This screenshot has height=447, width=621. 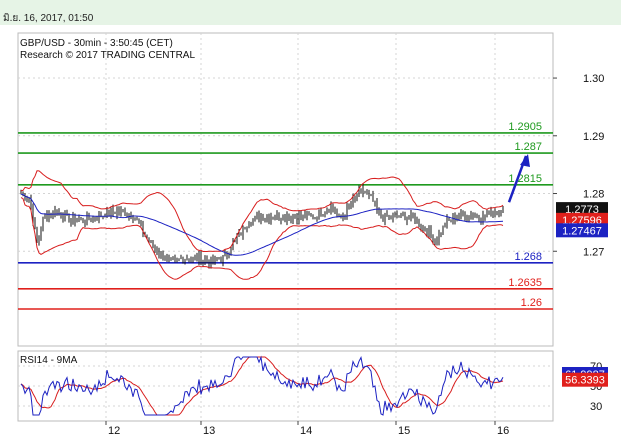 What do you see at coordinates (525, 127) in the screenshot?
I see `level-label: 1.2905` at bounding box center [525, 127].